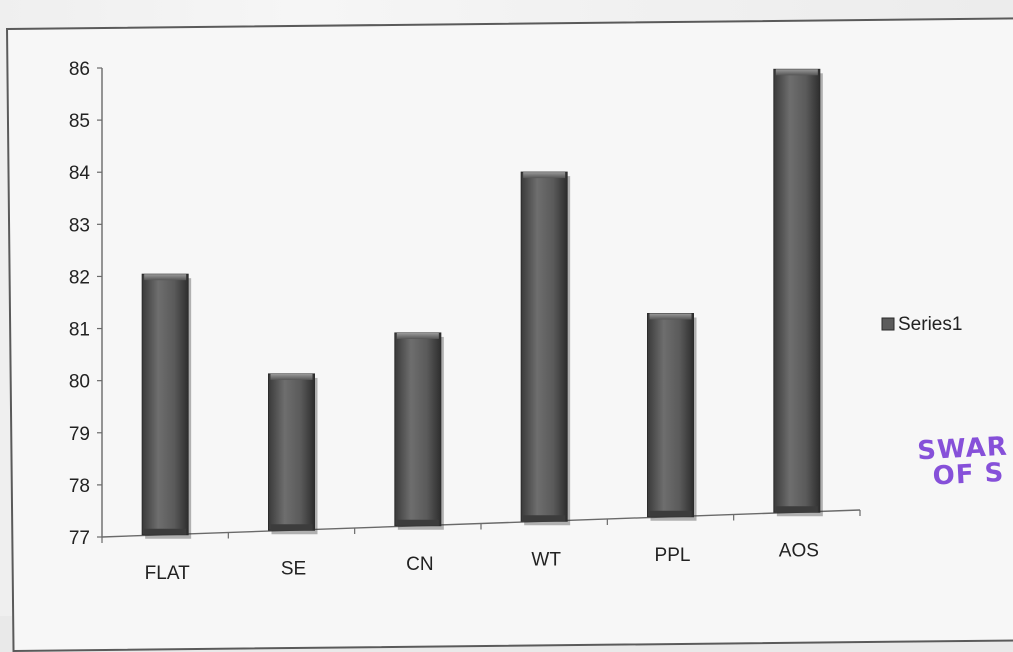  What do you see at coordinates (79, 277) in the screenshot?
I see `y-tick-label: 82` at bounding box center [79, 277].